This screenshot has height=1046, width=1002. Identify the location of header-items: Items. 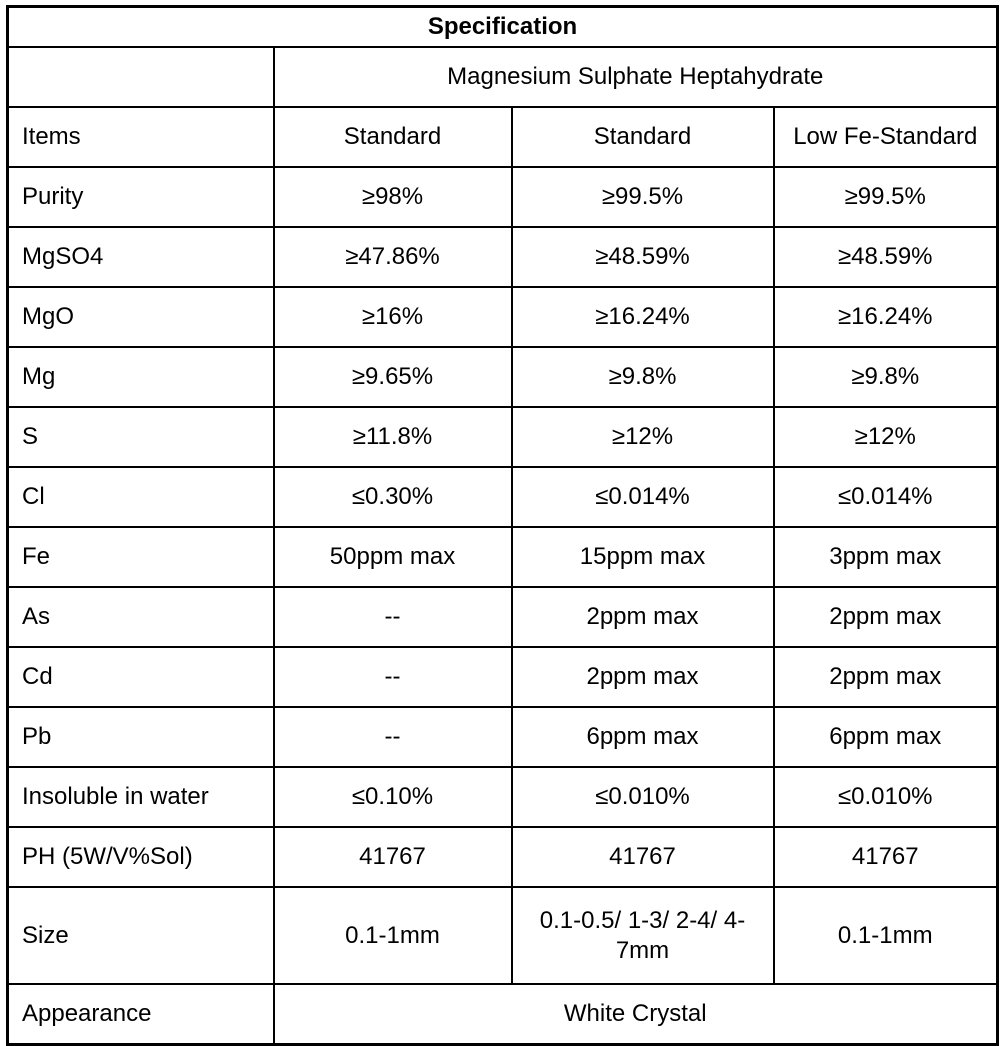
(140, 137).